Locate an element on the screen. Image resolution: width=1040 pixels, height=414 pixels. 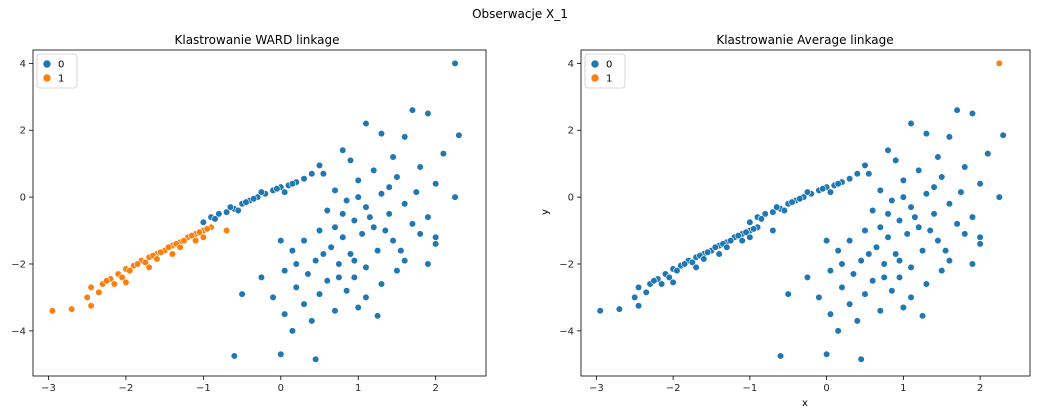
legend-label-0: 0 is located at coordinates (61, 65).